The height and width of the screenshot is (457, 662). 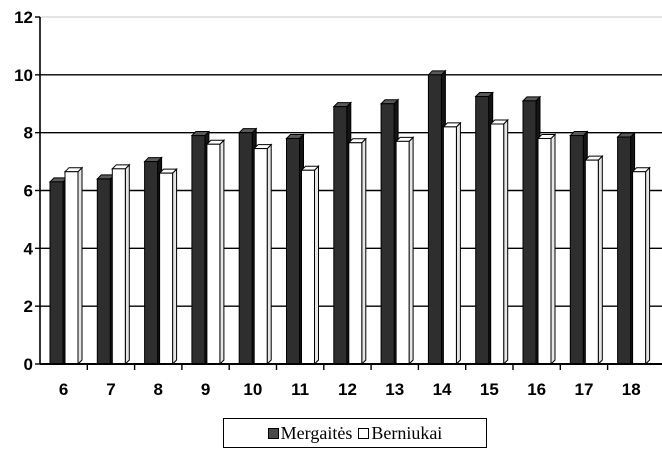 I want to click on bar-boys-13-side, so click(x=411, y=251).